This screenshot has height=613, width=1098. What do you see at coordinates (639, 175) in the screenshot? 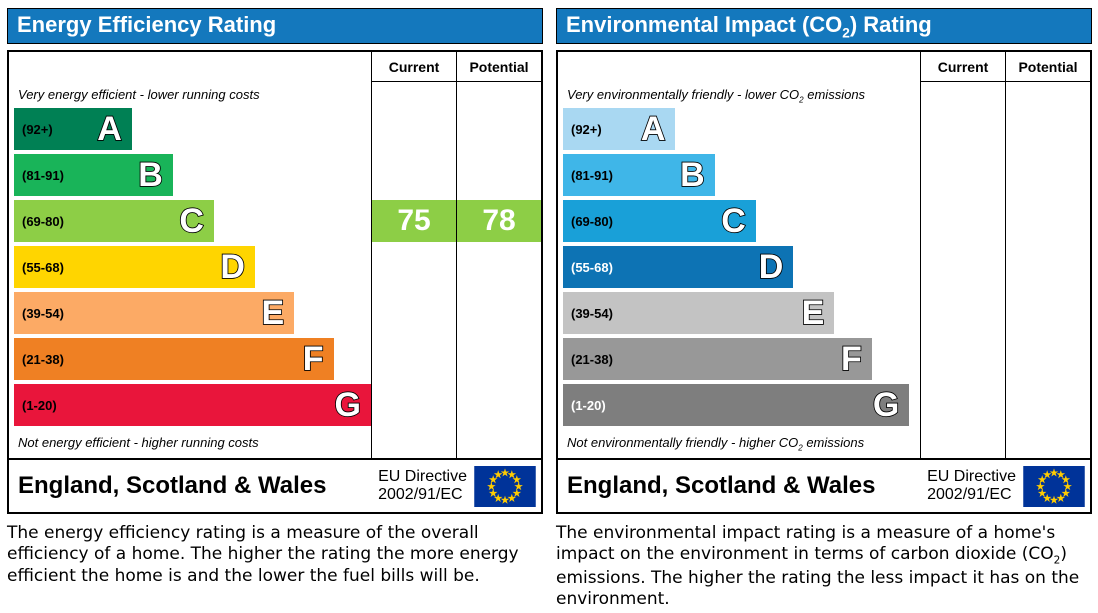
I see `eir-band-b: (81-91) B` at bounding box center [639, 175].